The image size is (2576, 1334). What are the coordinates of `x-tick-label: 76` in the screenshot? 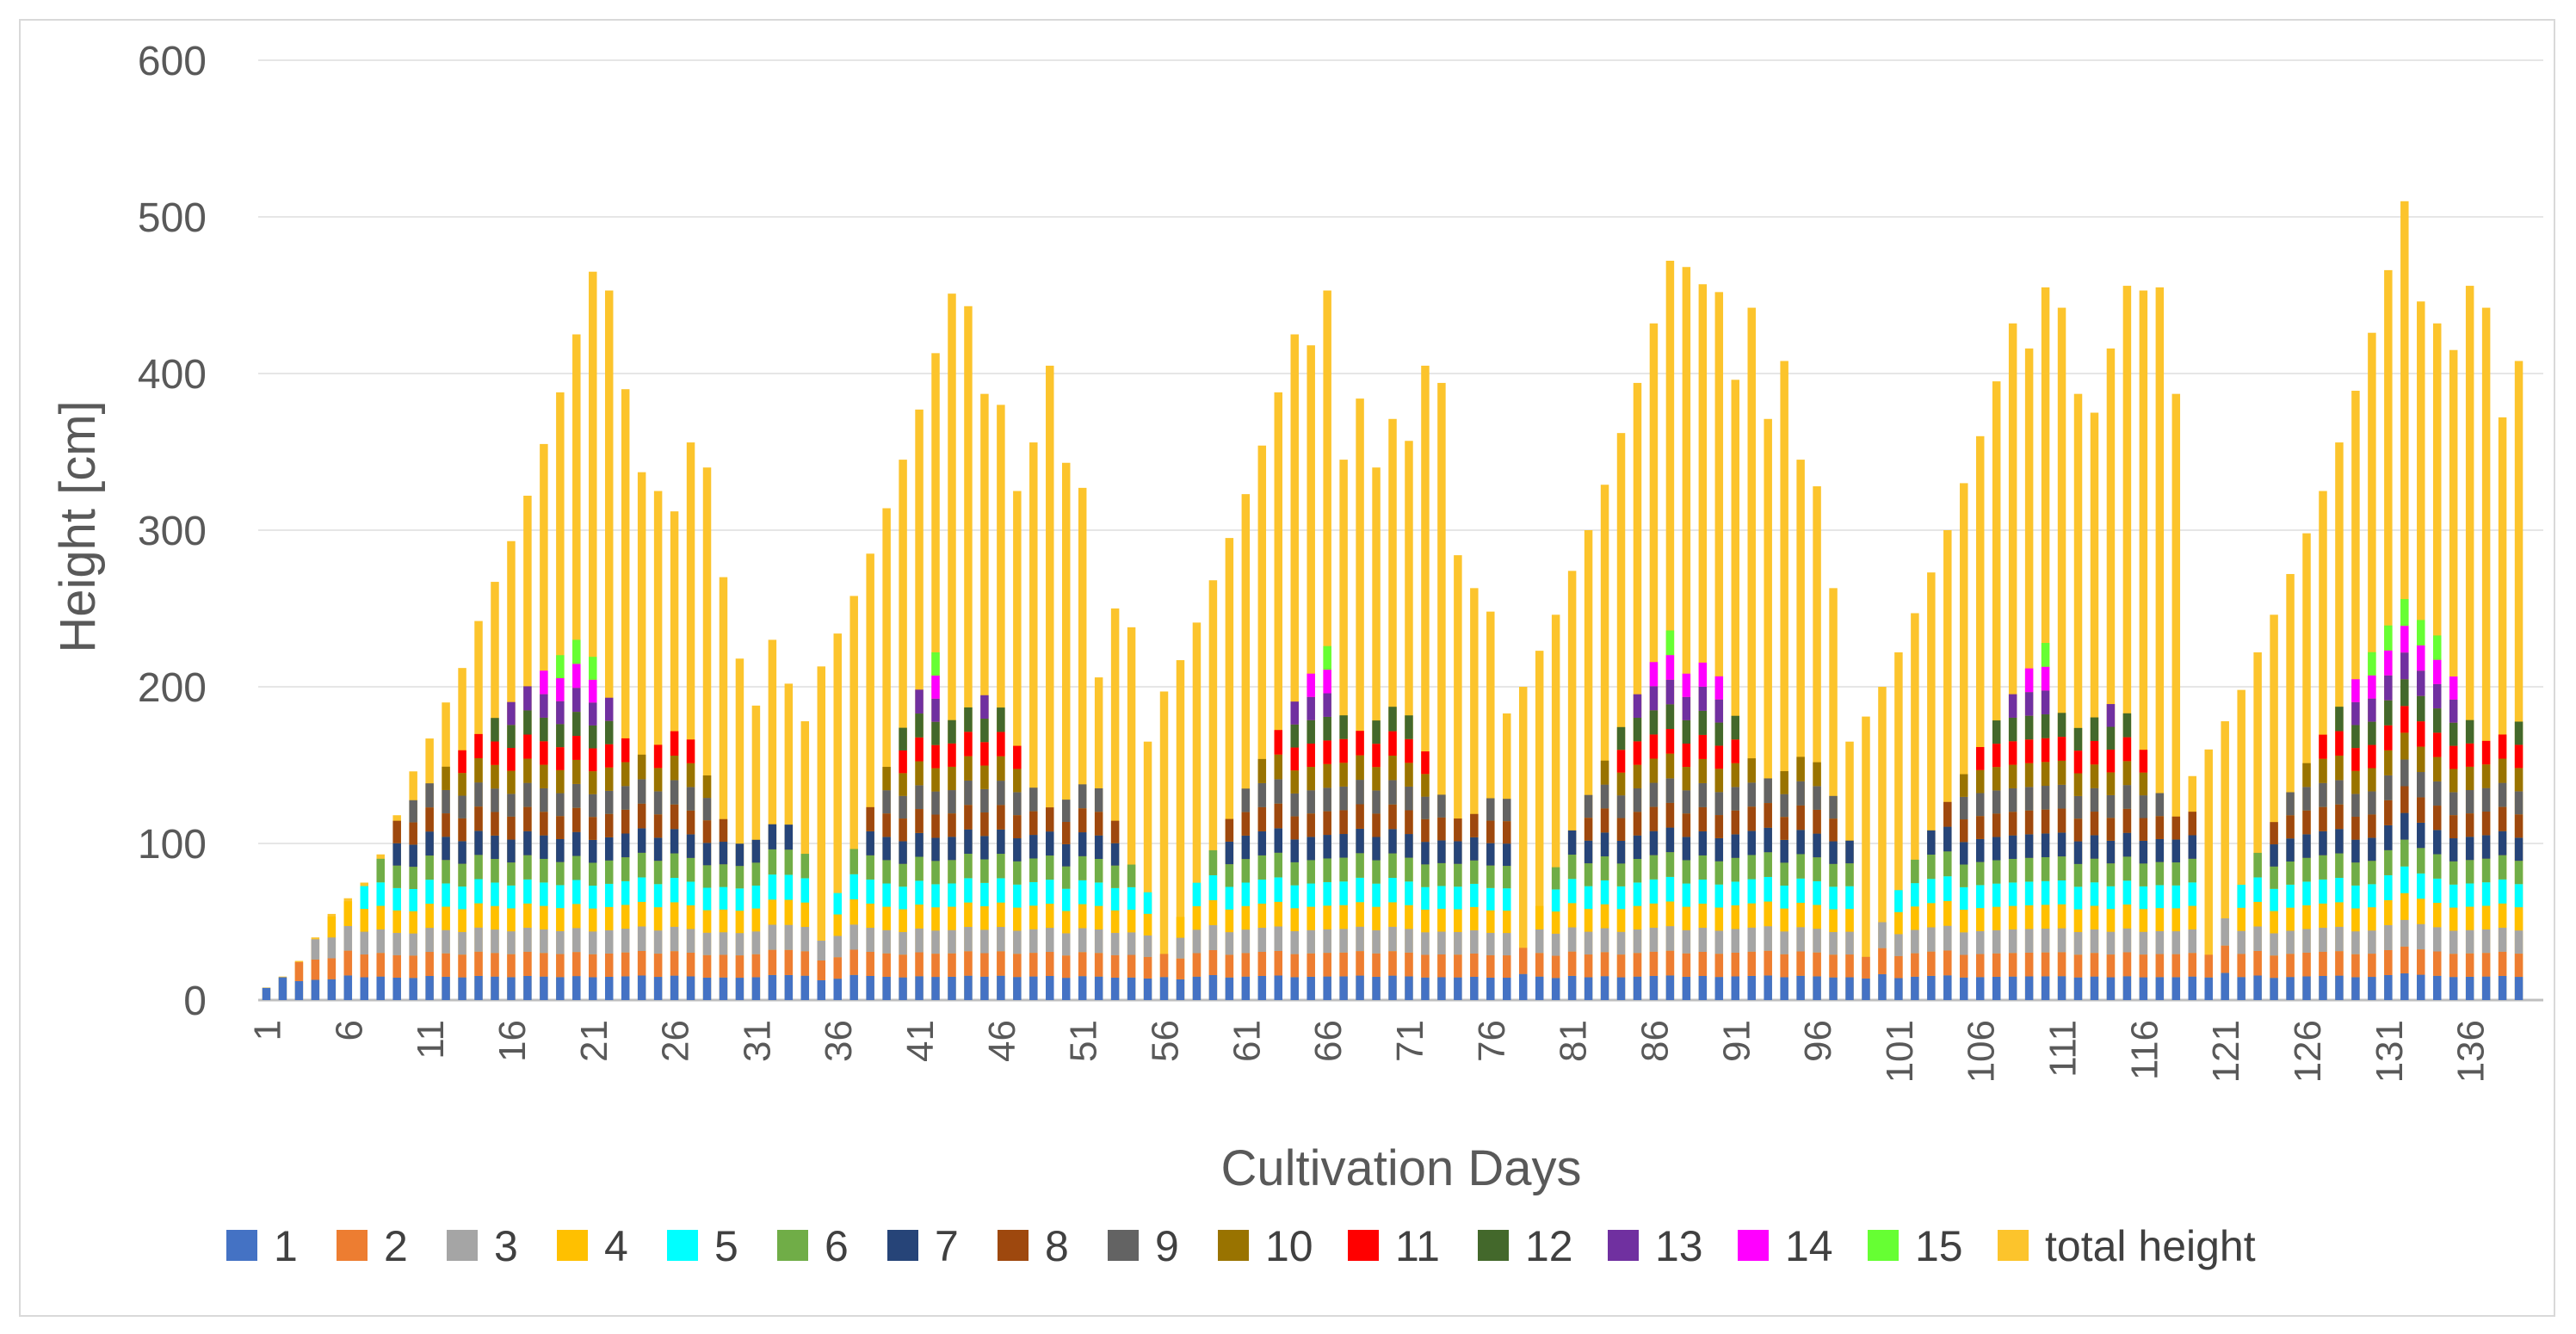 It's located at (1492, 1041).